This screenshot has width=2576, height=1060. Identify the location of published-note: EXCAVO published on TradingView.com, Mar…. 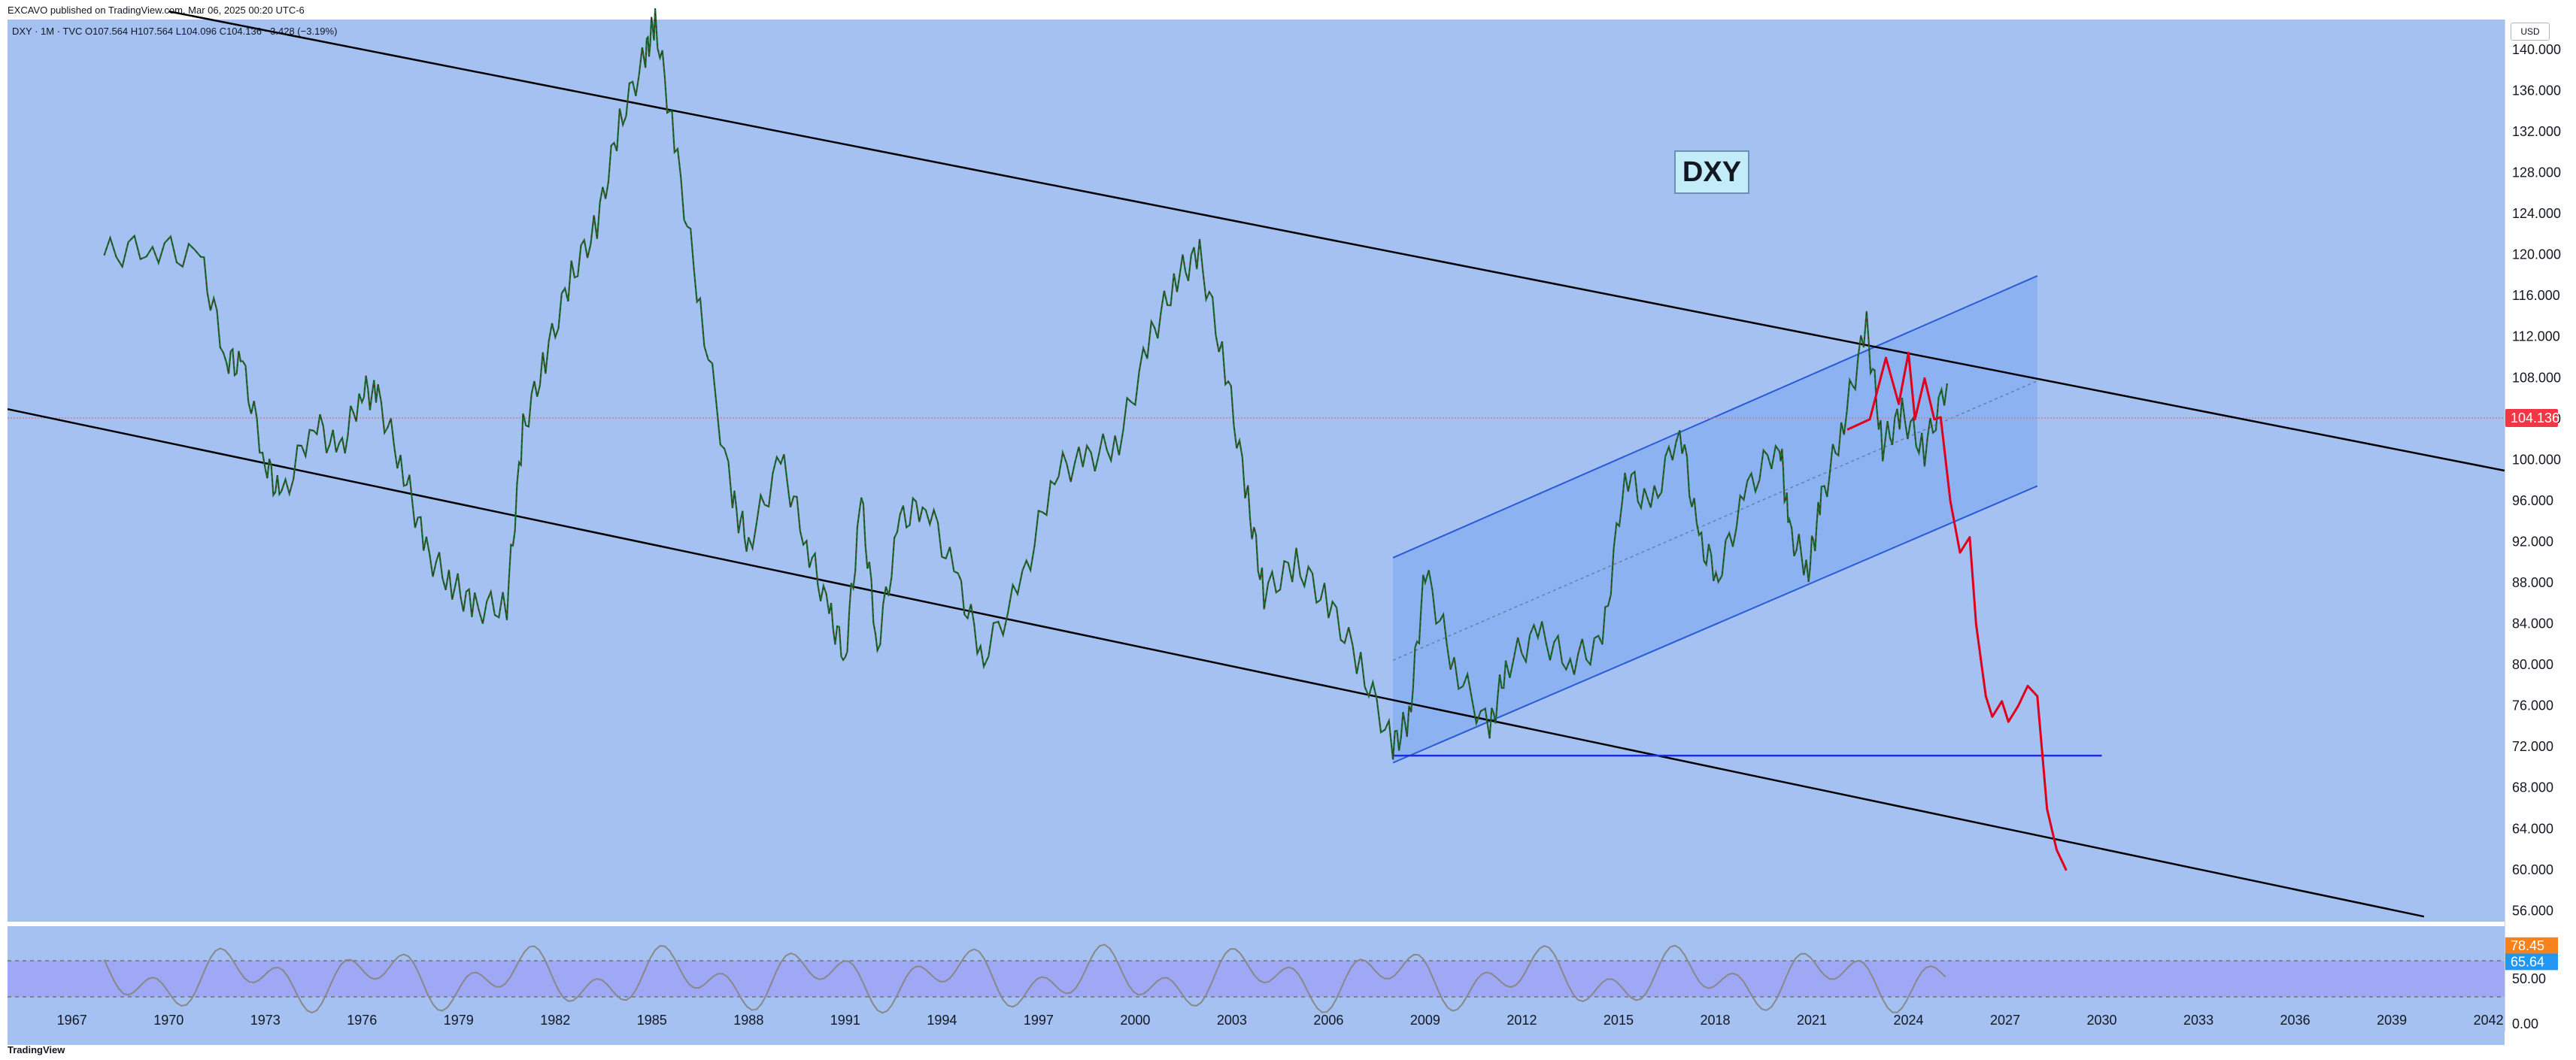
(156, 10).